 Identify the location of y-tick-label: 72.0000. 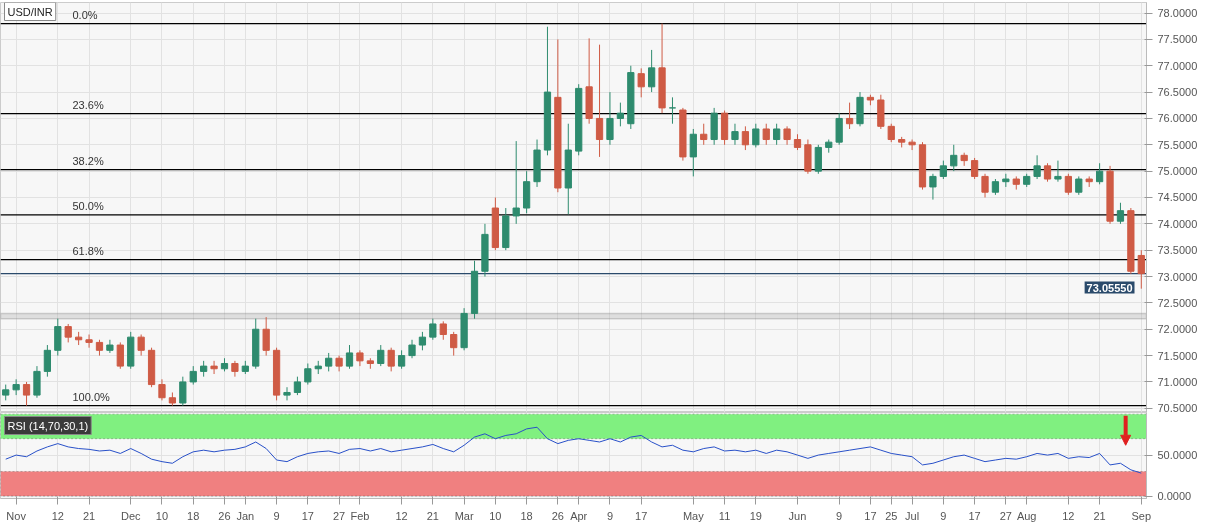
(1177, 329).